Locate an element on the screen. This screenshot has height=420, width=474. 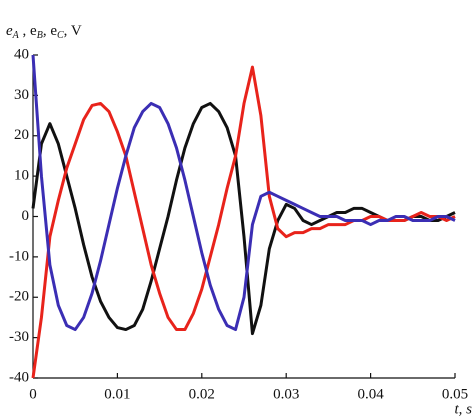
y-label-part: C is located at coordinates (60, 35).